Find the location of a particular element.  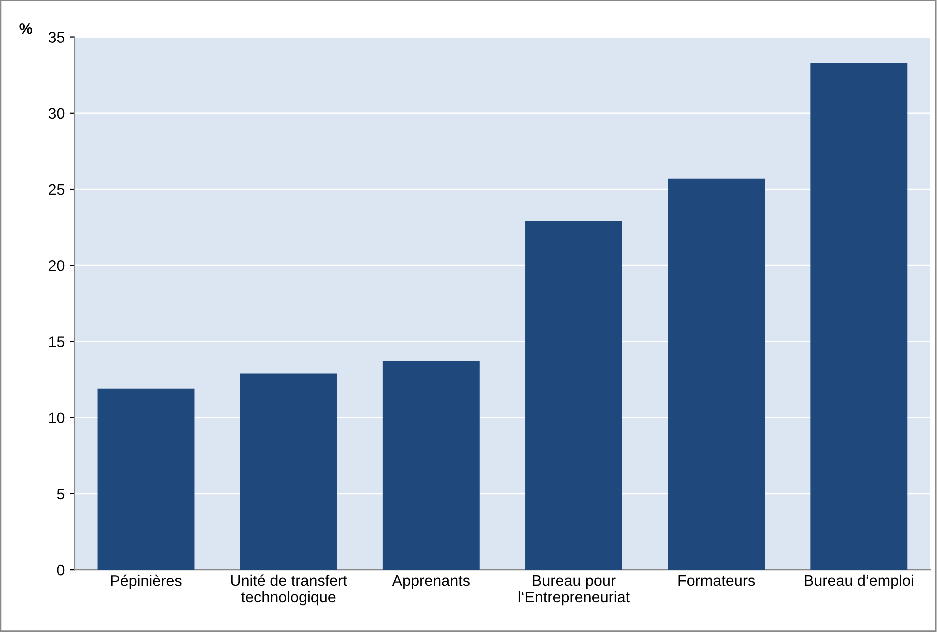

y-tick-label: 5 is located at coordinates (61, 494).